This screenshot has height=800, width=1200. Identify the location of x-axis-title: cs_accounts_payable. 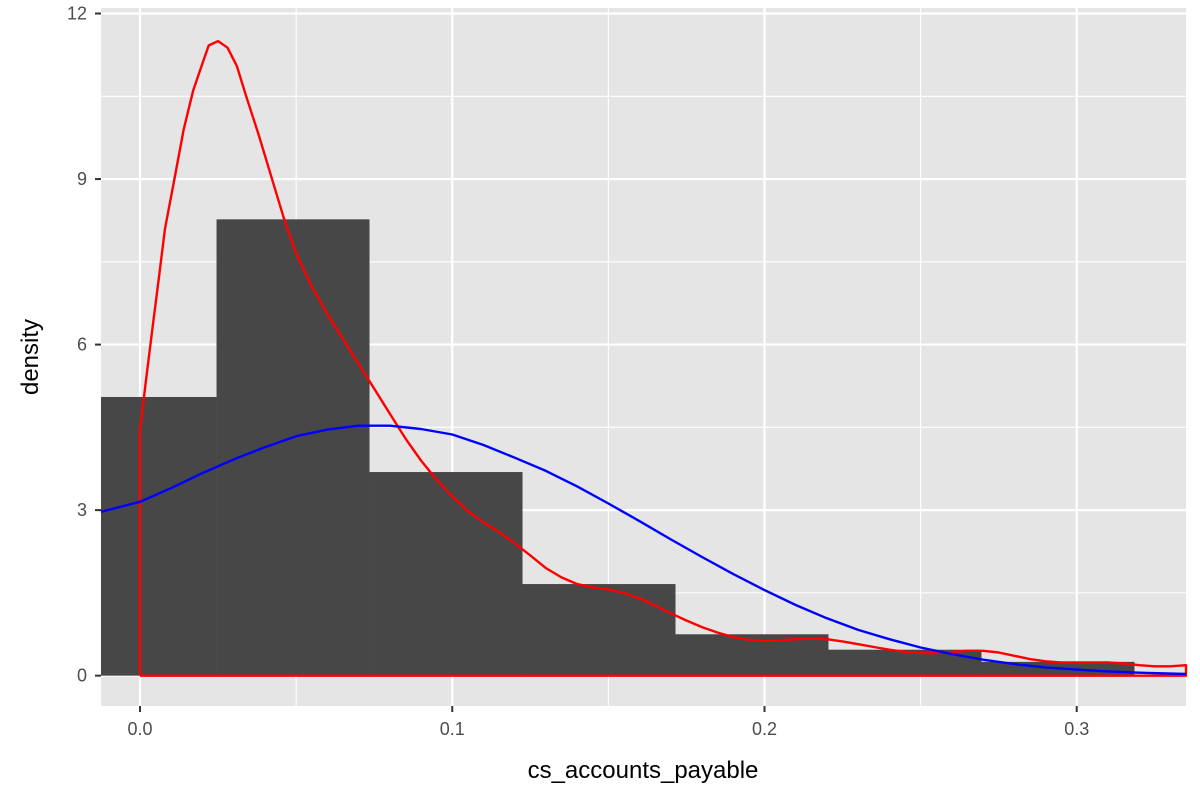
(643, 770).